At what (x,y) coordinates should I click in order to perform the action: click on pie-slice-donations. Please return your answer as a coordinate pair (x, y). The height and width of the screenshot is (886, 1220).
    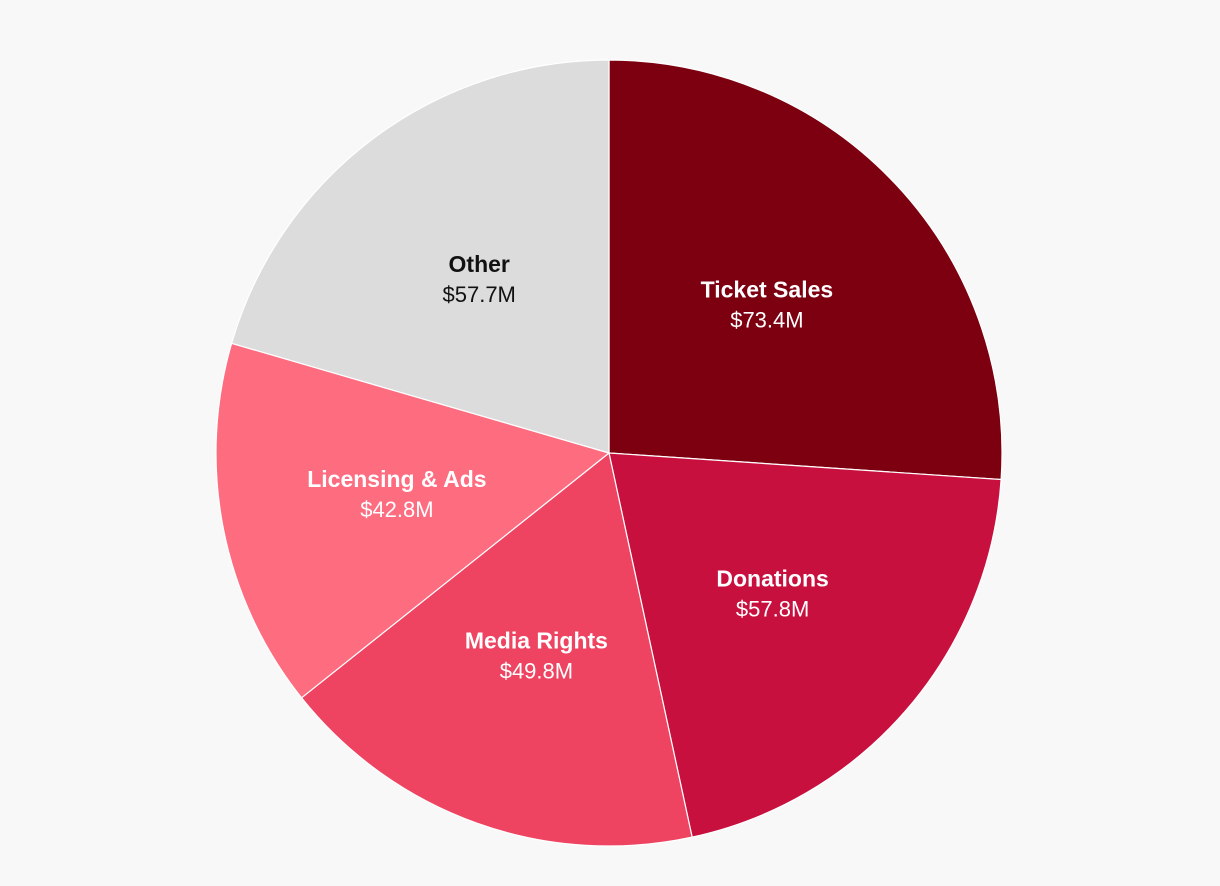
    Looking at the image, I should click on (805, 645).